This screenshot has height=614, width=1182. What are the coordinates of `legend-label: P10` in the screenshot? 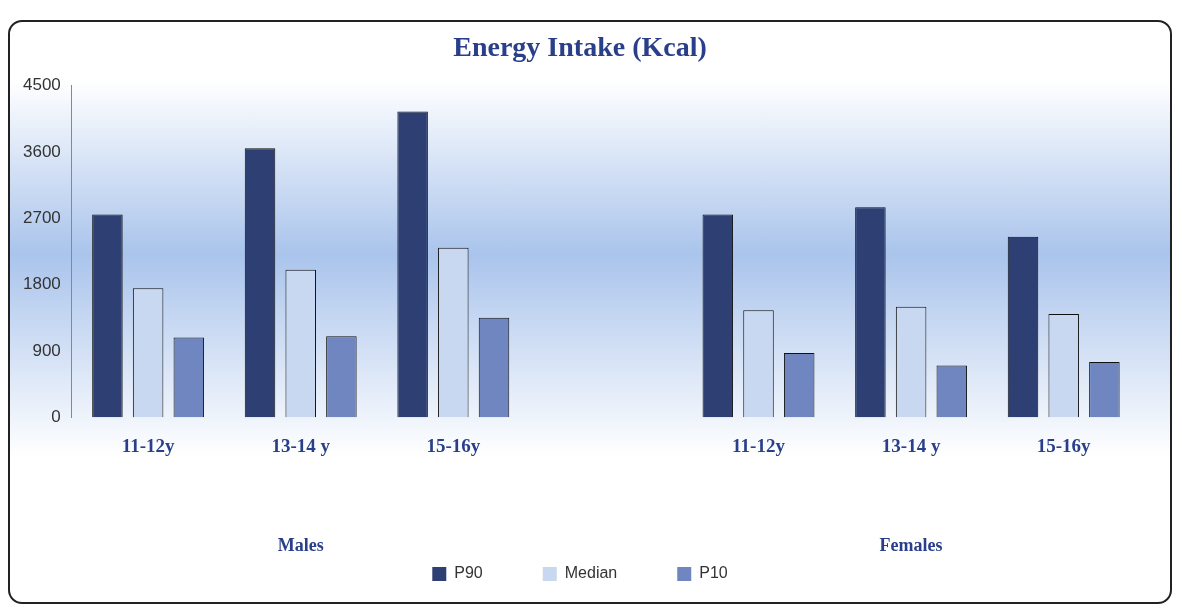 It's located at (713, 573).